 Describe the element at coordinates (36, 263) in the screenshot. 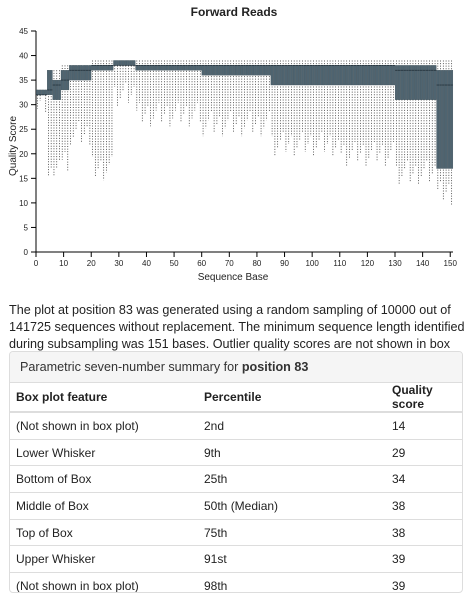

I see `x-tick-label: 0` at that location.